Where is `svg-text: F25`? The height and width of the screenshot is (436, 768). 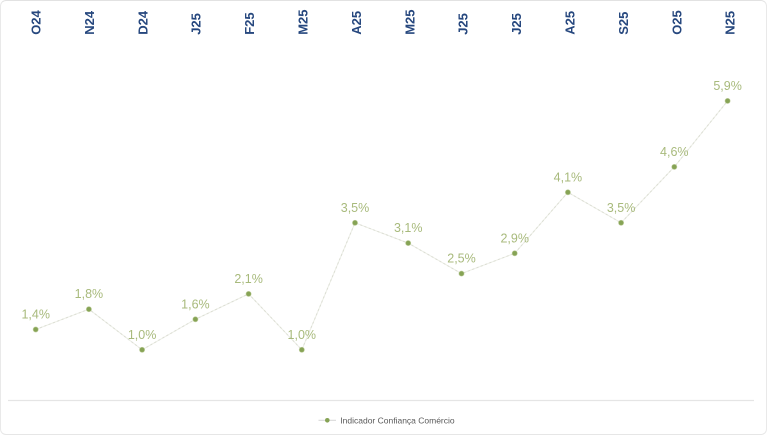 svg-text: F25 is located at coordinates (249, 23).